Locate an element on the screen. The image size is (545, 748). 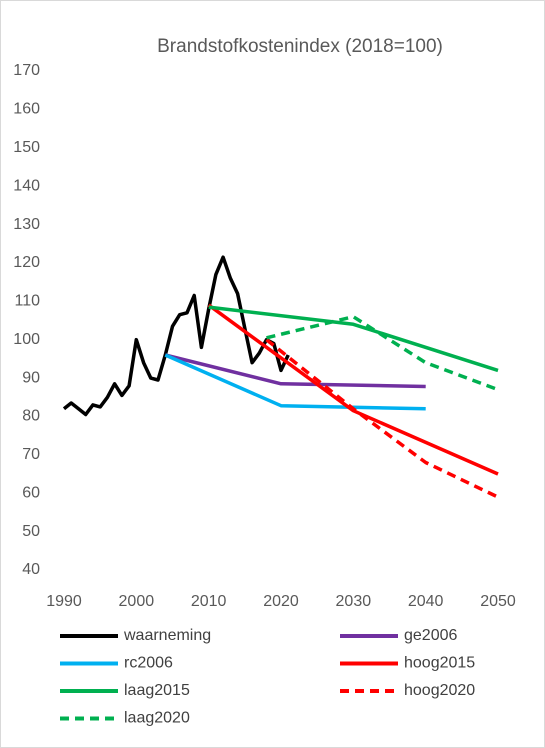
y-tick-label: 110 is located at coordinates (27, 301).